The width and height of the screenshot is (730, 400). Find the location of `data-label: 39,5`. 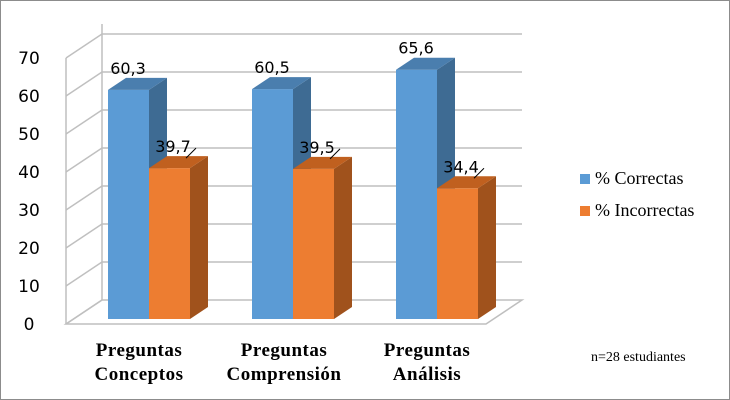

data-label: 39,5 is located at coordinates (317, 147).